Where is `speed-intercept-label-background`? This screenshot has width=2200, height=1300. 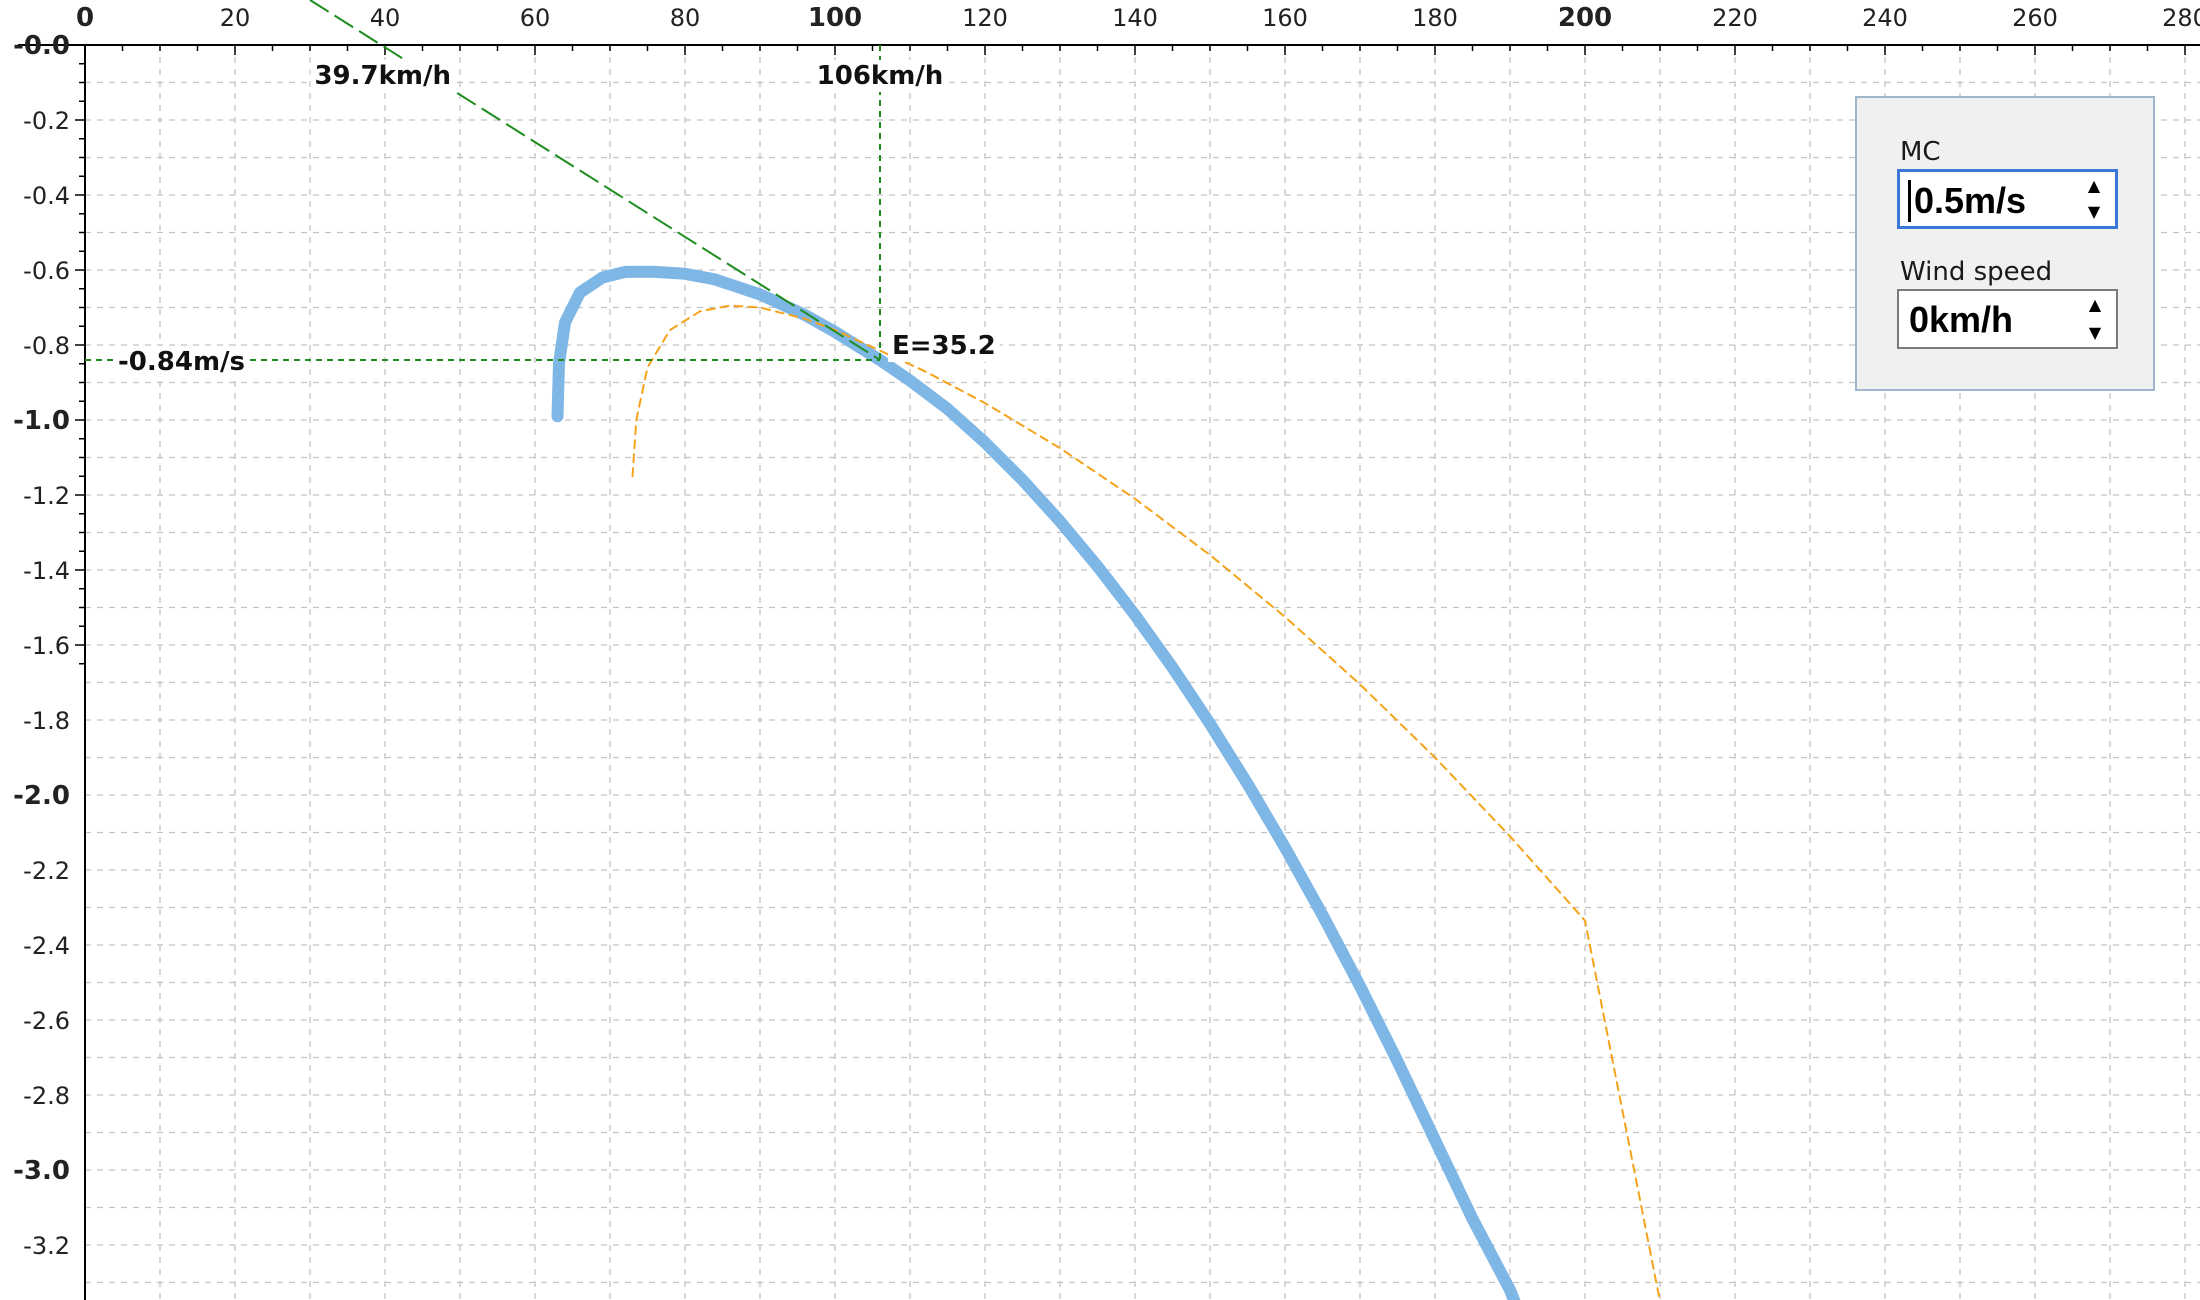 speed-intercept-label-background is located at coordinates (383, 76).